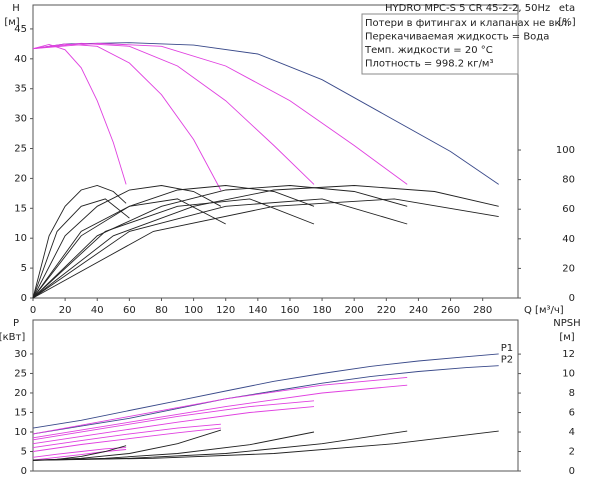 This screenshot has height=480, width=592. I want to click on x-tick-label: 60, so click(129, 310).